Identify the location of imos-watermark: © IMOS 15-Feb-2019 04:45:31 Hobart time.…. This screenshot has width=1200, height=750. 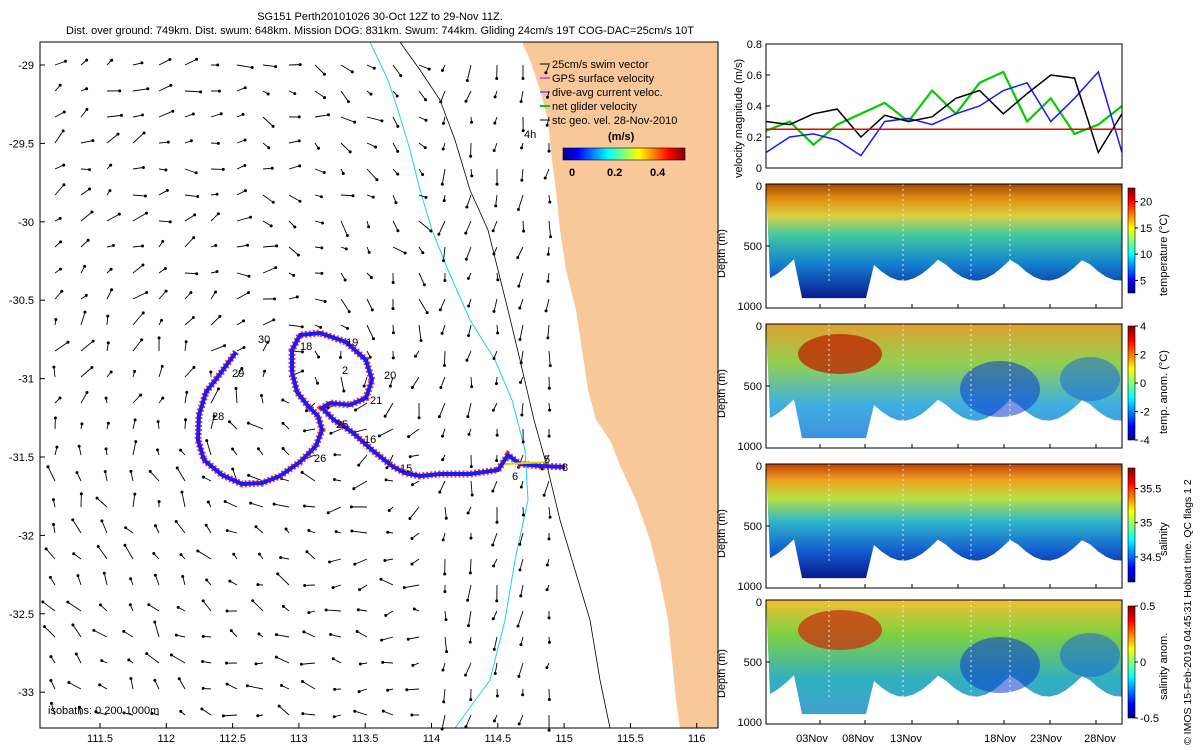
(1188, 612).